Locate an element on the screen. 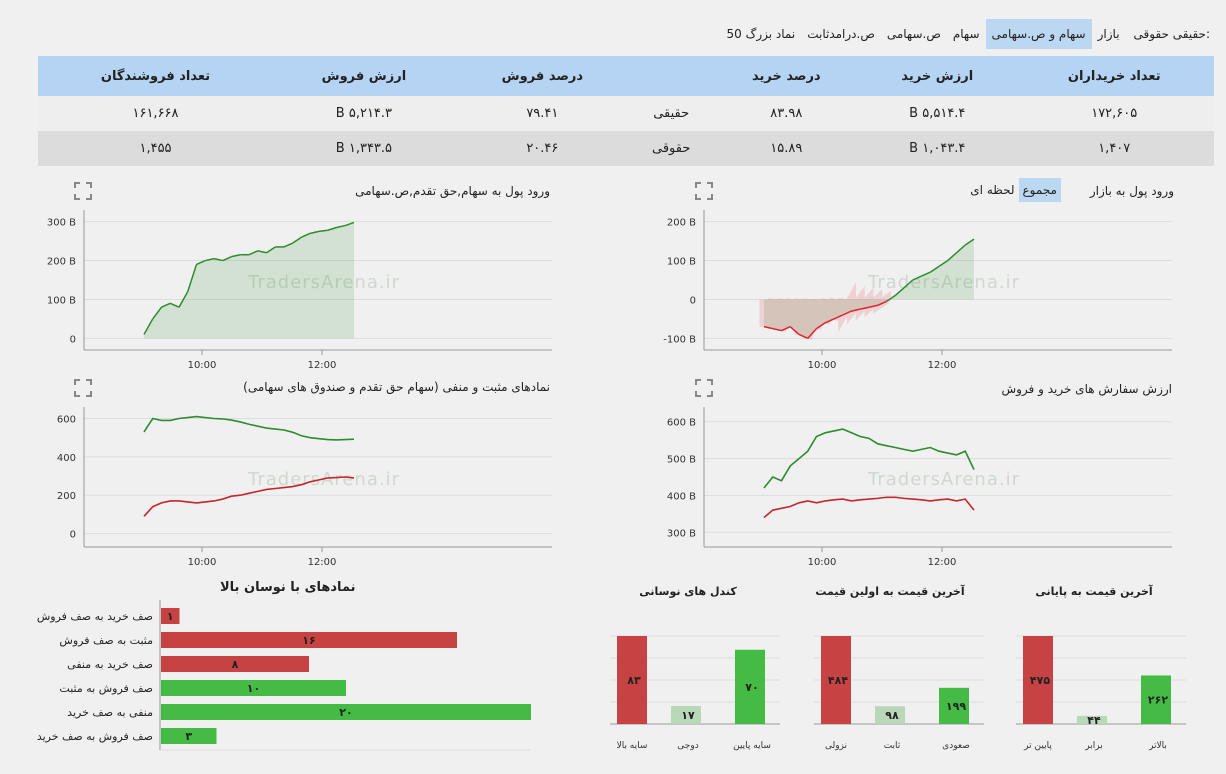 Image resolution: width=1226 pixels, height=774 pixels. y-tick-label: 600 is located at coordinates (66, 420).